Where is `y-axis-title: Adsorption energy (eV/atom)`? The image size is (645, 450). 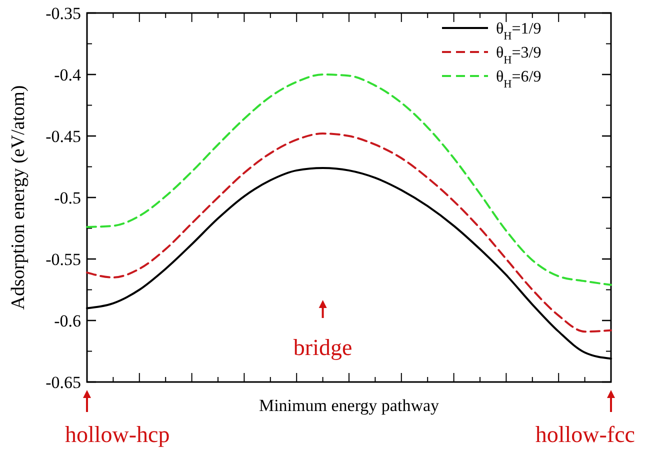 y-axis-title: Adsorption energy (eV/atom) is located at coordinates (18, 197).